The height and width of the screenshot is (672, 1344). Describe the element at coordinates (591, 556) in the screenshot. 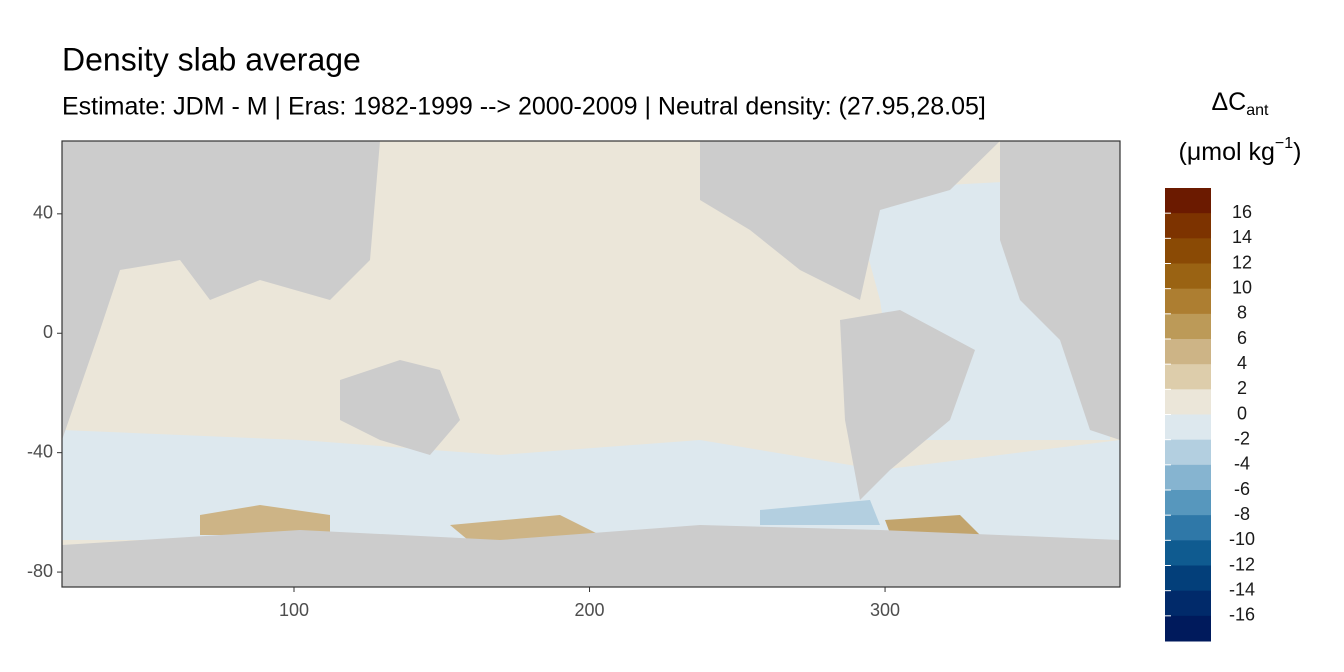

I see `antarctica` at that location.